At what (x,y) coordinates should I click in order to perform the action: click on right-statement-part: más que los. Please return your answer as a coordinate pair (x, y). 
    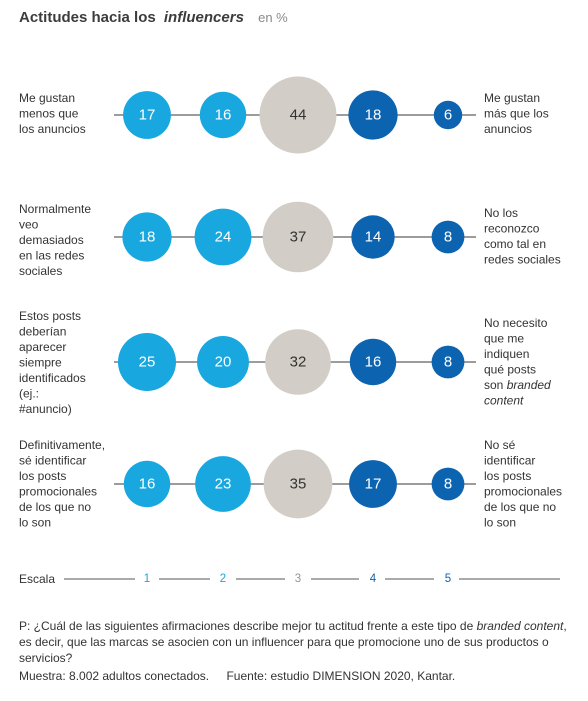
    Looking at the image, I should click on (516, 114).